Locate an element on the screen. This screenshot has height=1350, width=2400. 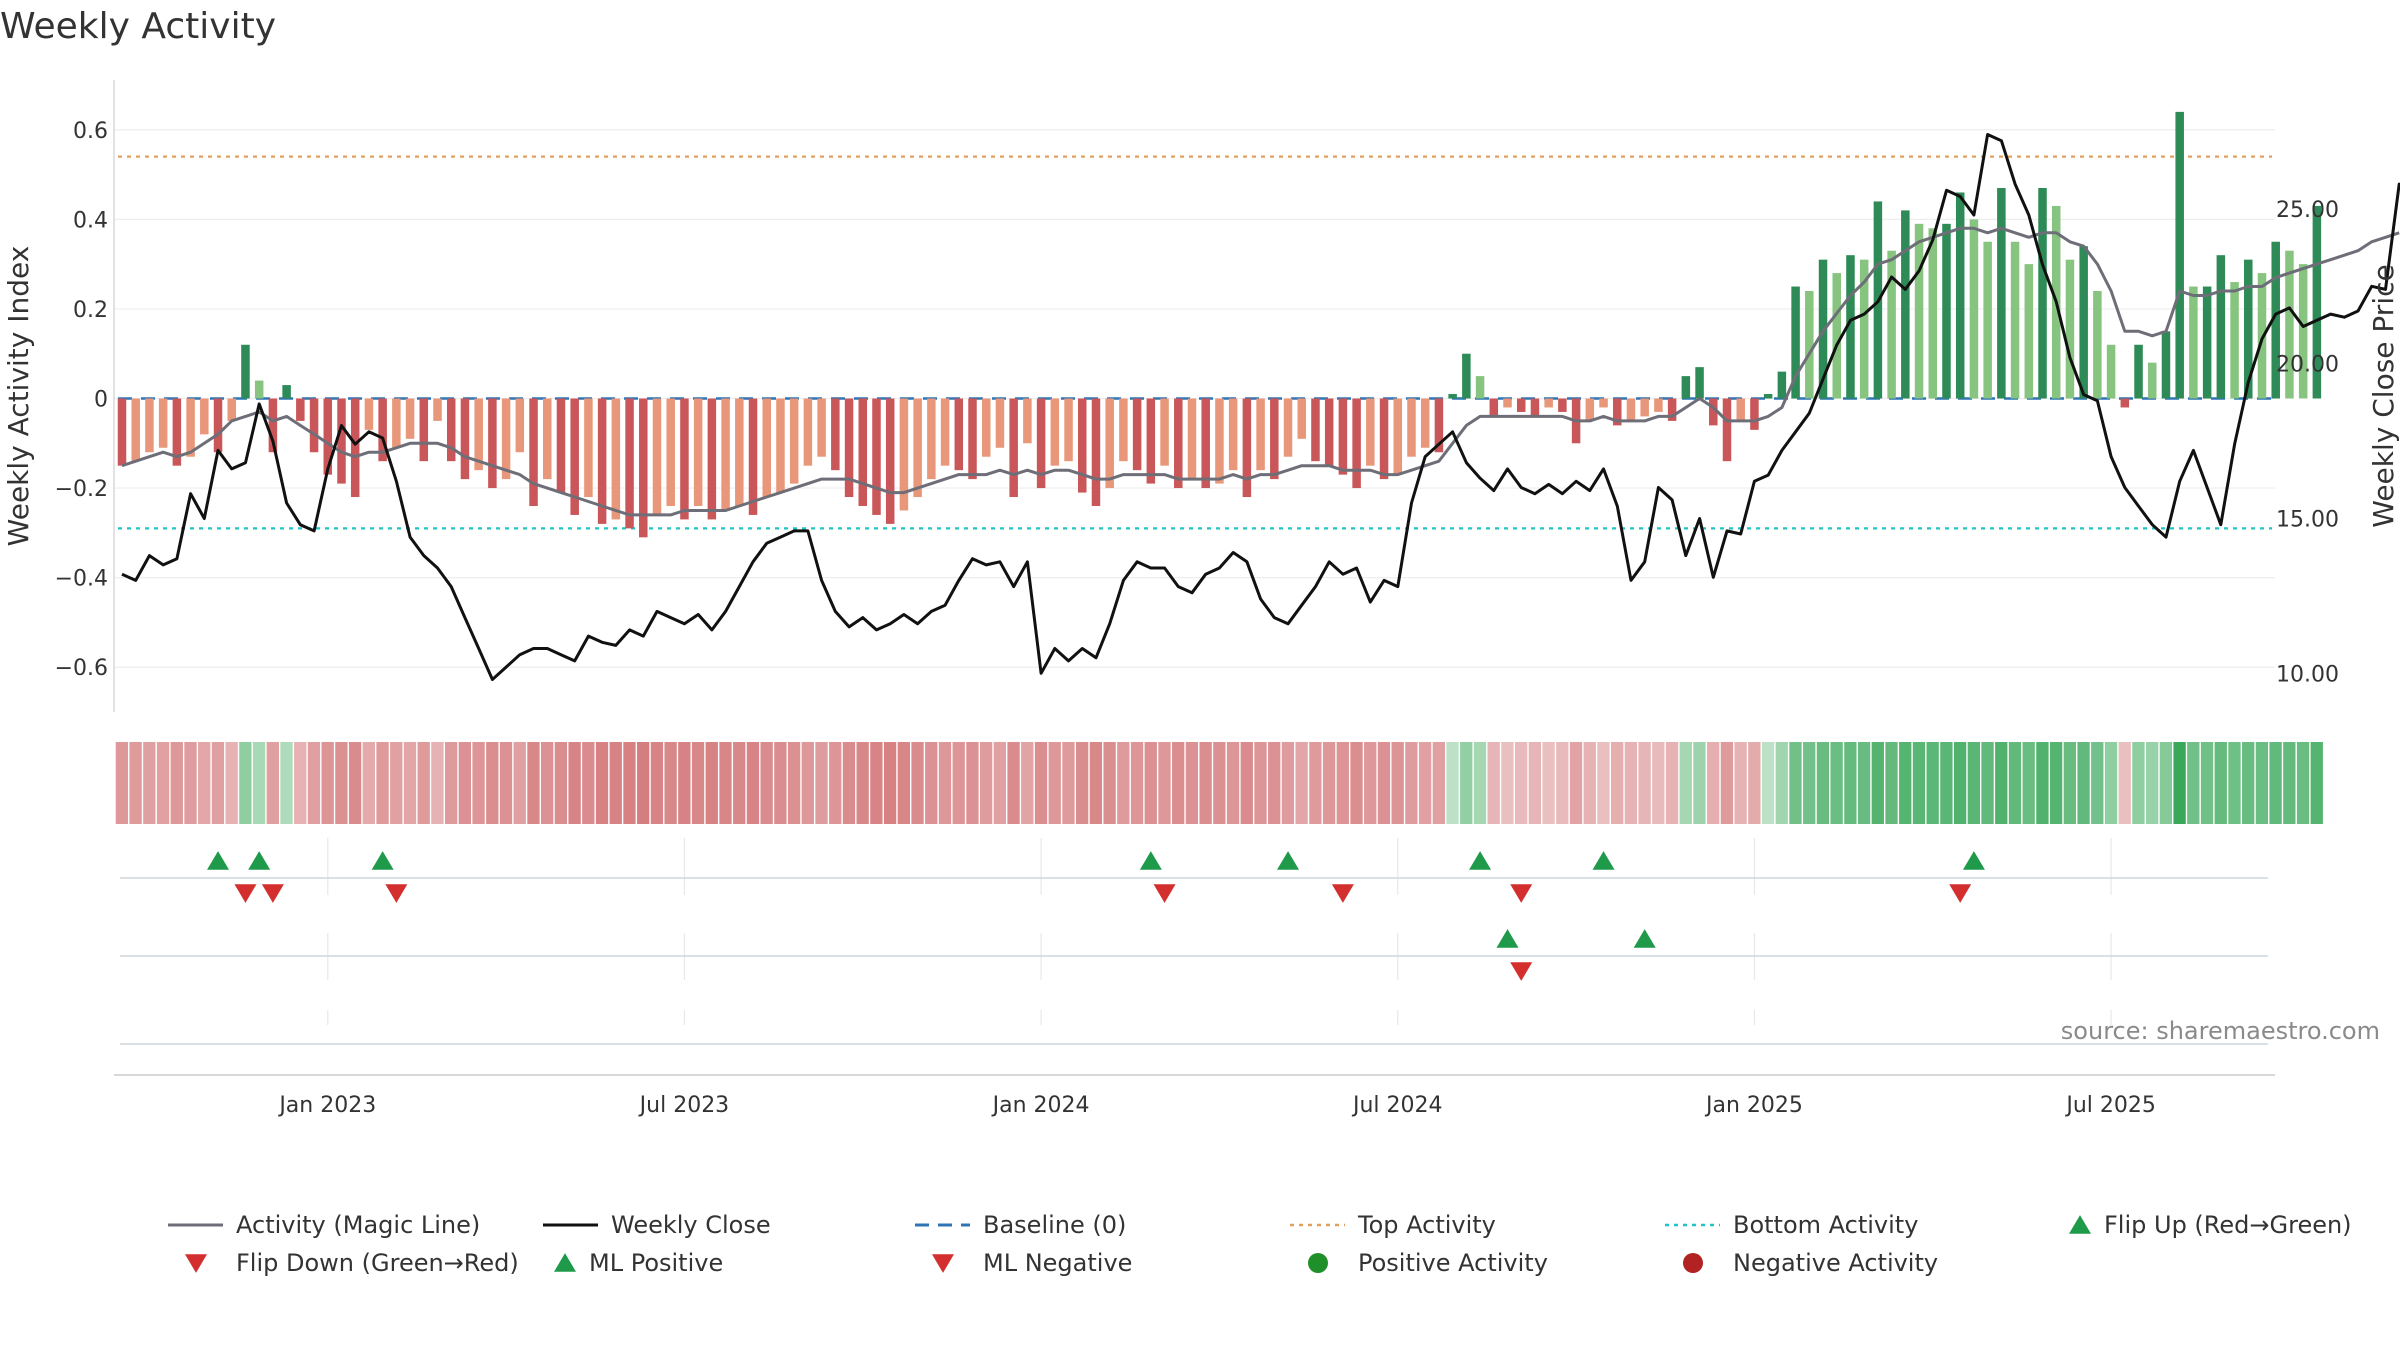
x-tick: Jan 2025 is located at coordinates (1753, 1105).